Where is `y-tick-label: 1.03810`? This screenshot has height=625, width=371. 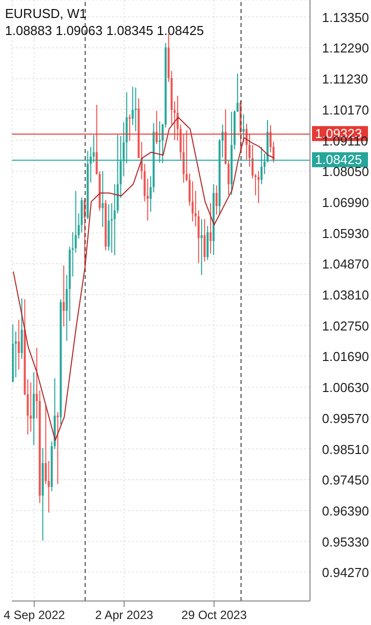 y-tick-label: 1.03810 is located at coordinates (345, 295).